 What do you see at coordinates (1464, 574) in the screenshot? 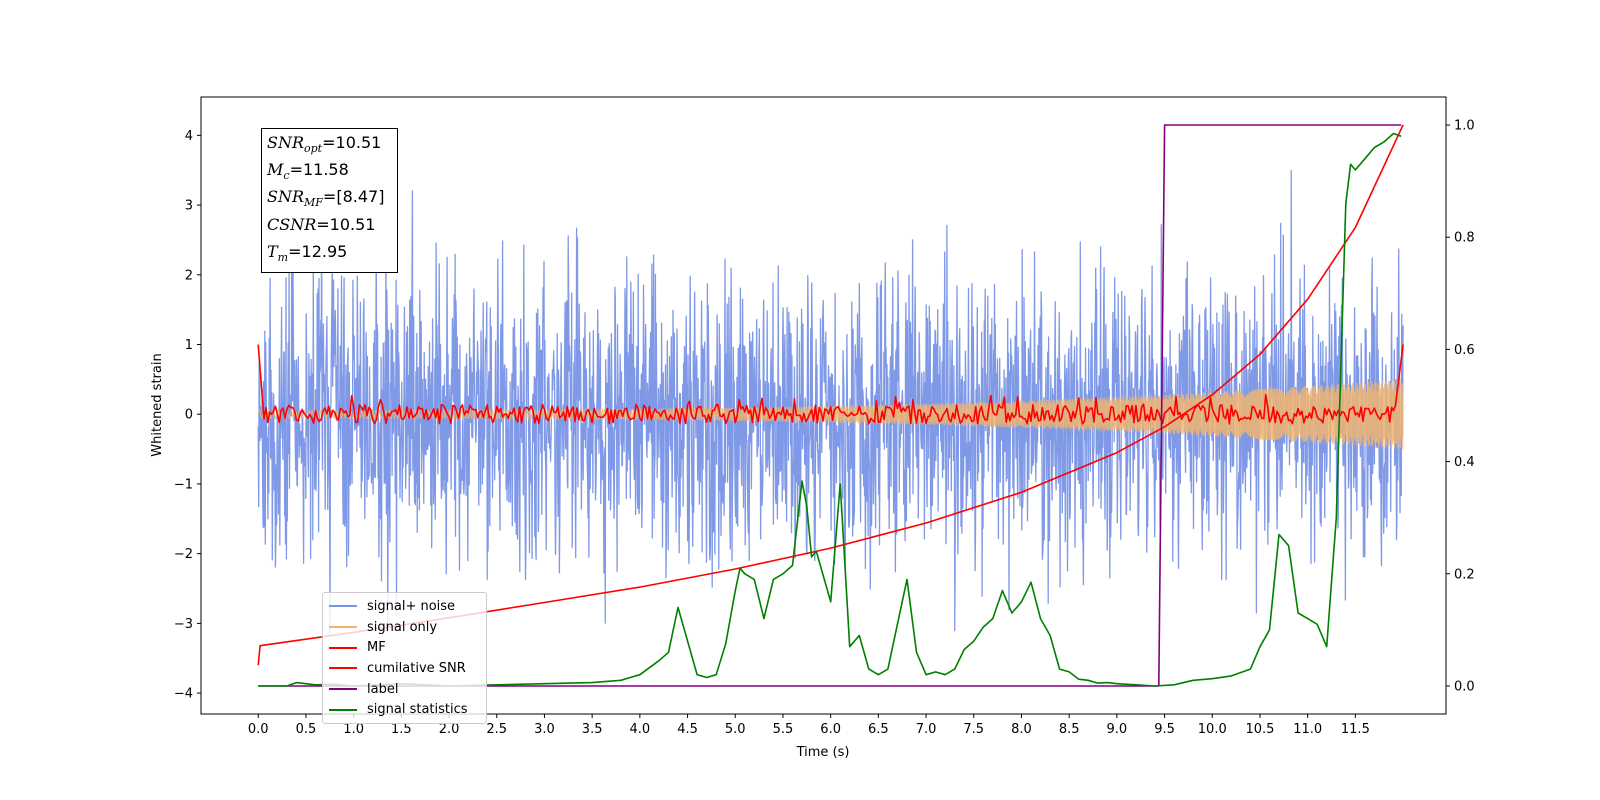
I see `y2-tick-label: 0.2` at bounding box center [1464, 574].